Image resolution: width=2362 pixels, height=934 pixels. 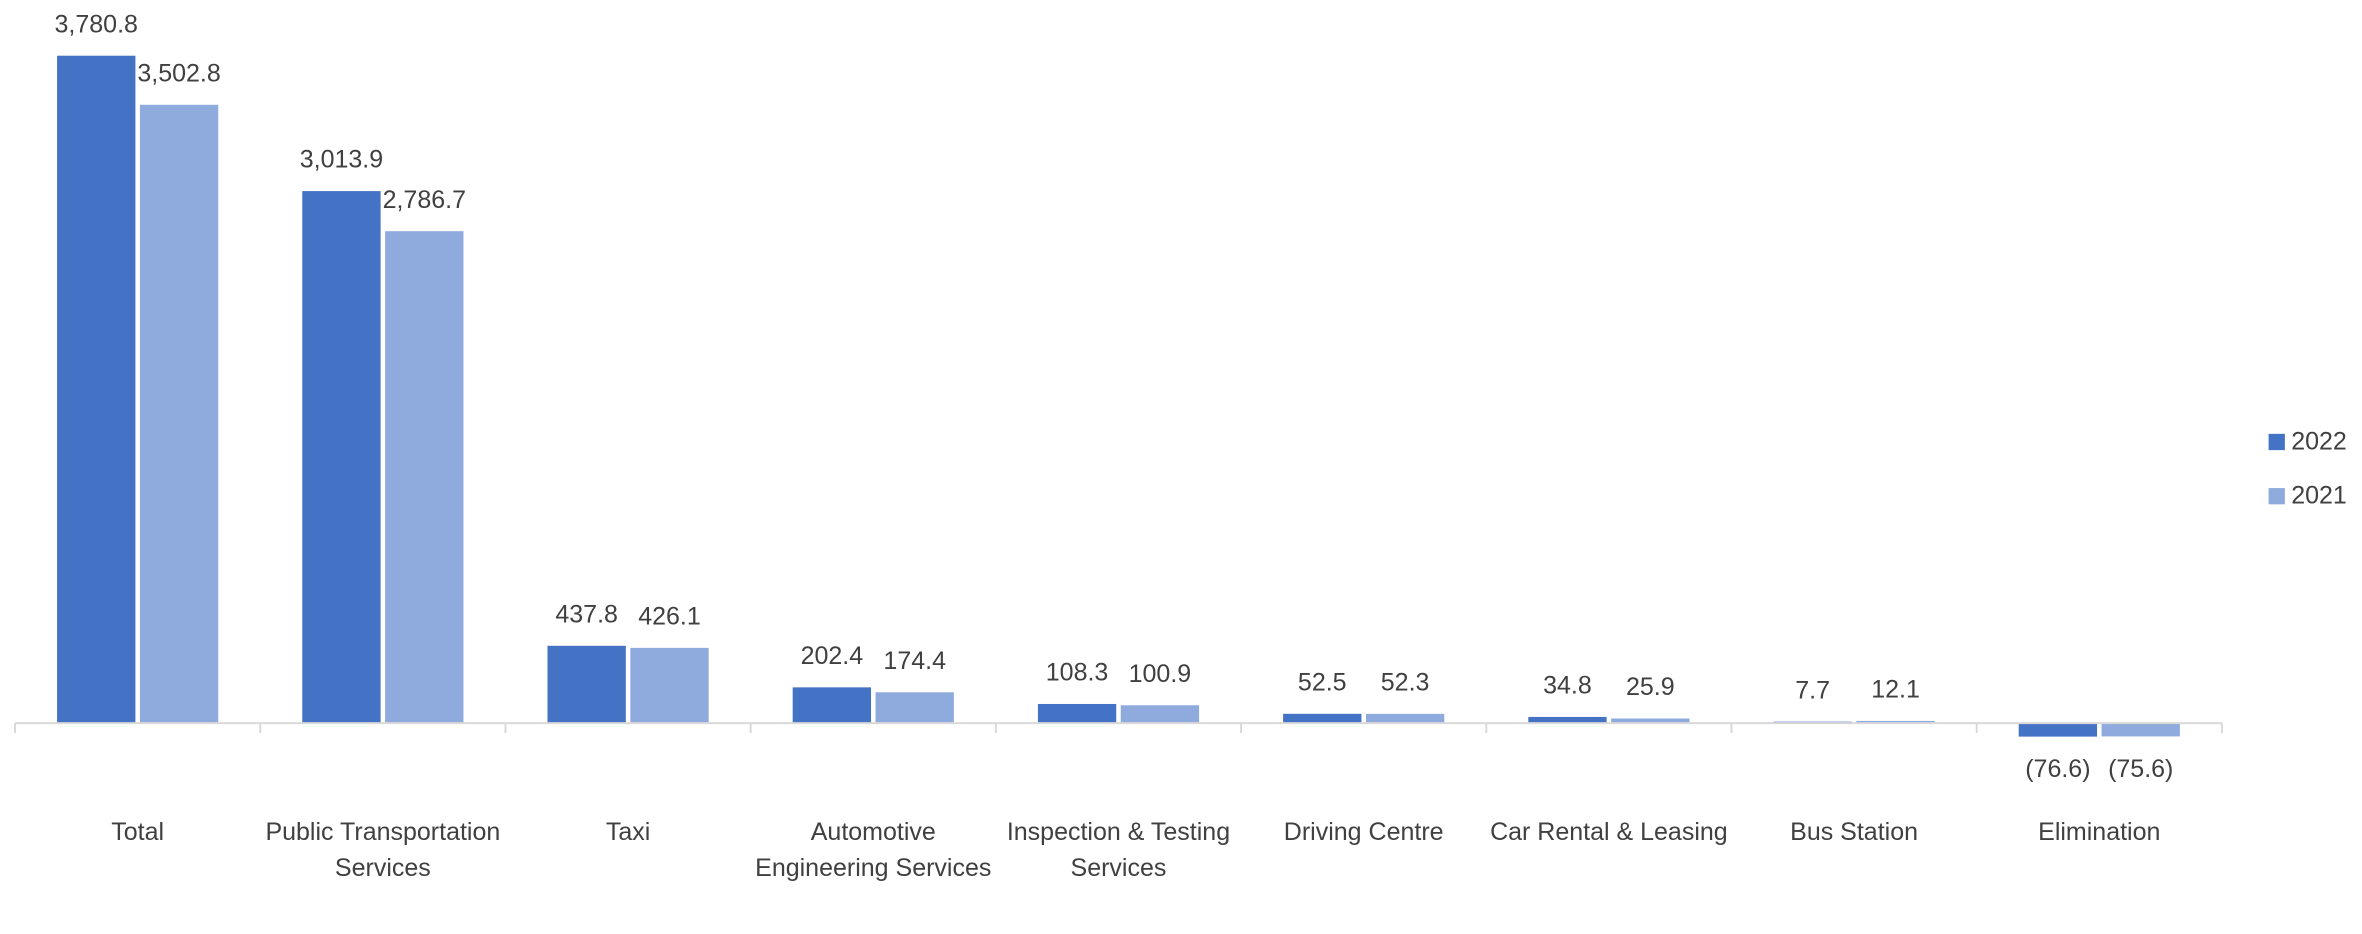 I want to click on x-tick-label: Car Rental & Leasing, so click(x=1609, y=831).